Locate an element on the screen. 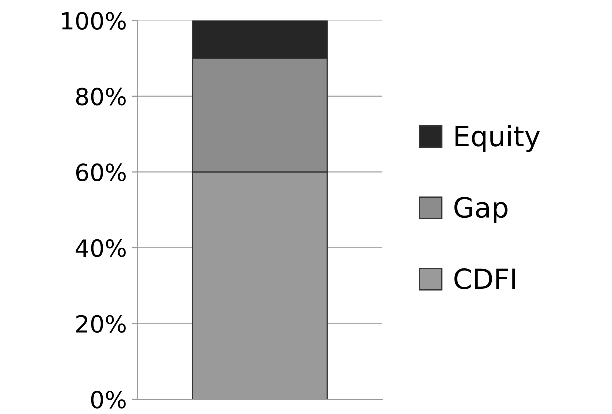 The width and height of the screenshot is (612, 414). y-tick-label: 0% is located at coordinates (108, 399).